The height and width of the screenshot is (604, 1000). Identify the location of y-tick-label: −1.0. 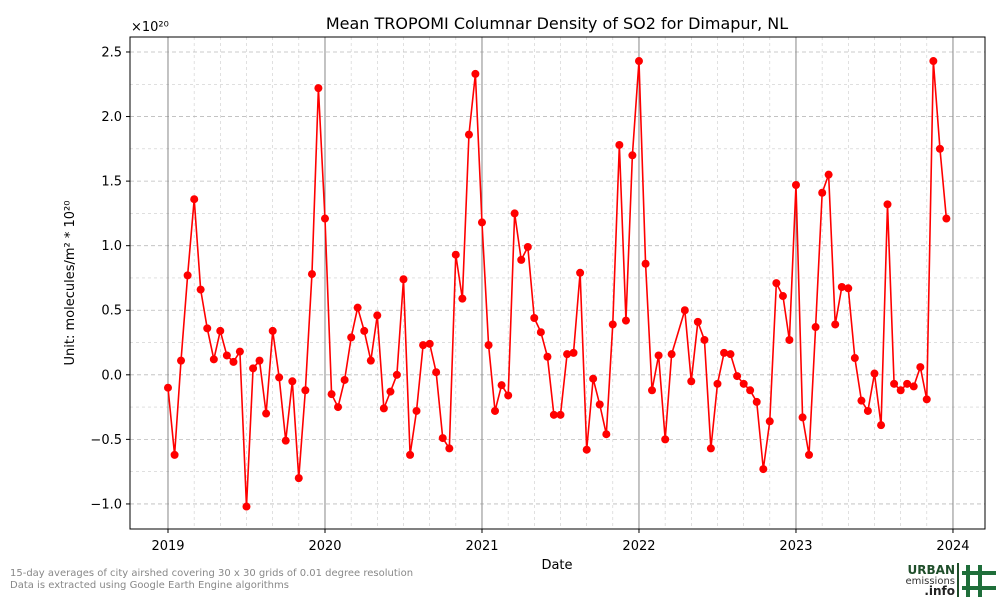
(106, 504).